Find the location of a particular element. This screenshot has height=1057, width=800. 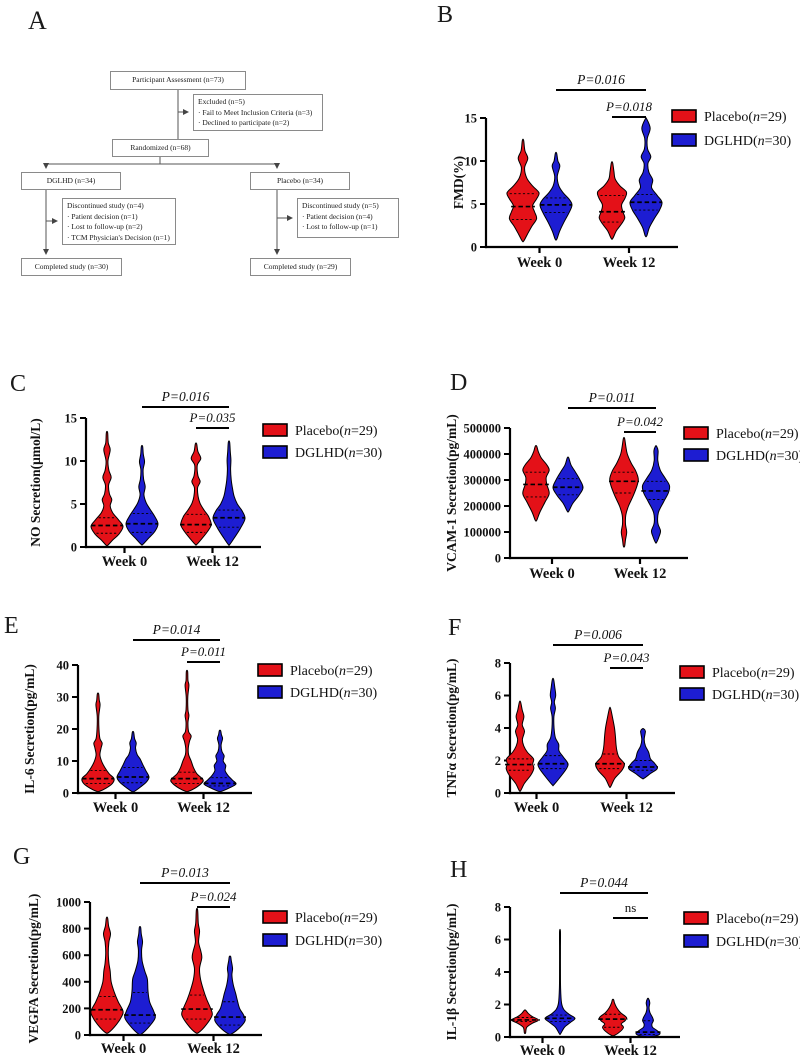

y-axis-title: VCAM-1 Secretion(pg/mL) is located at coordinates (451, 493).